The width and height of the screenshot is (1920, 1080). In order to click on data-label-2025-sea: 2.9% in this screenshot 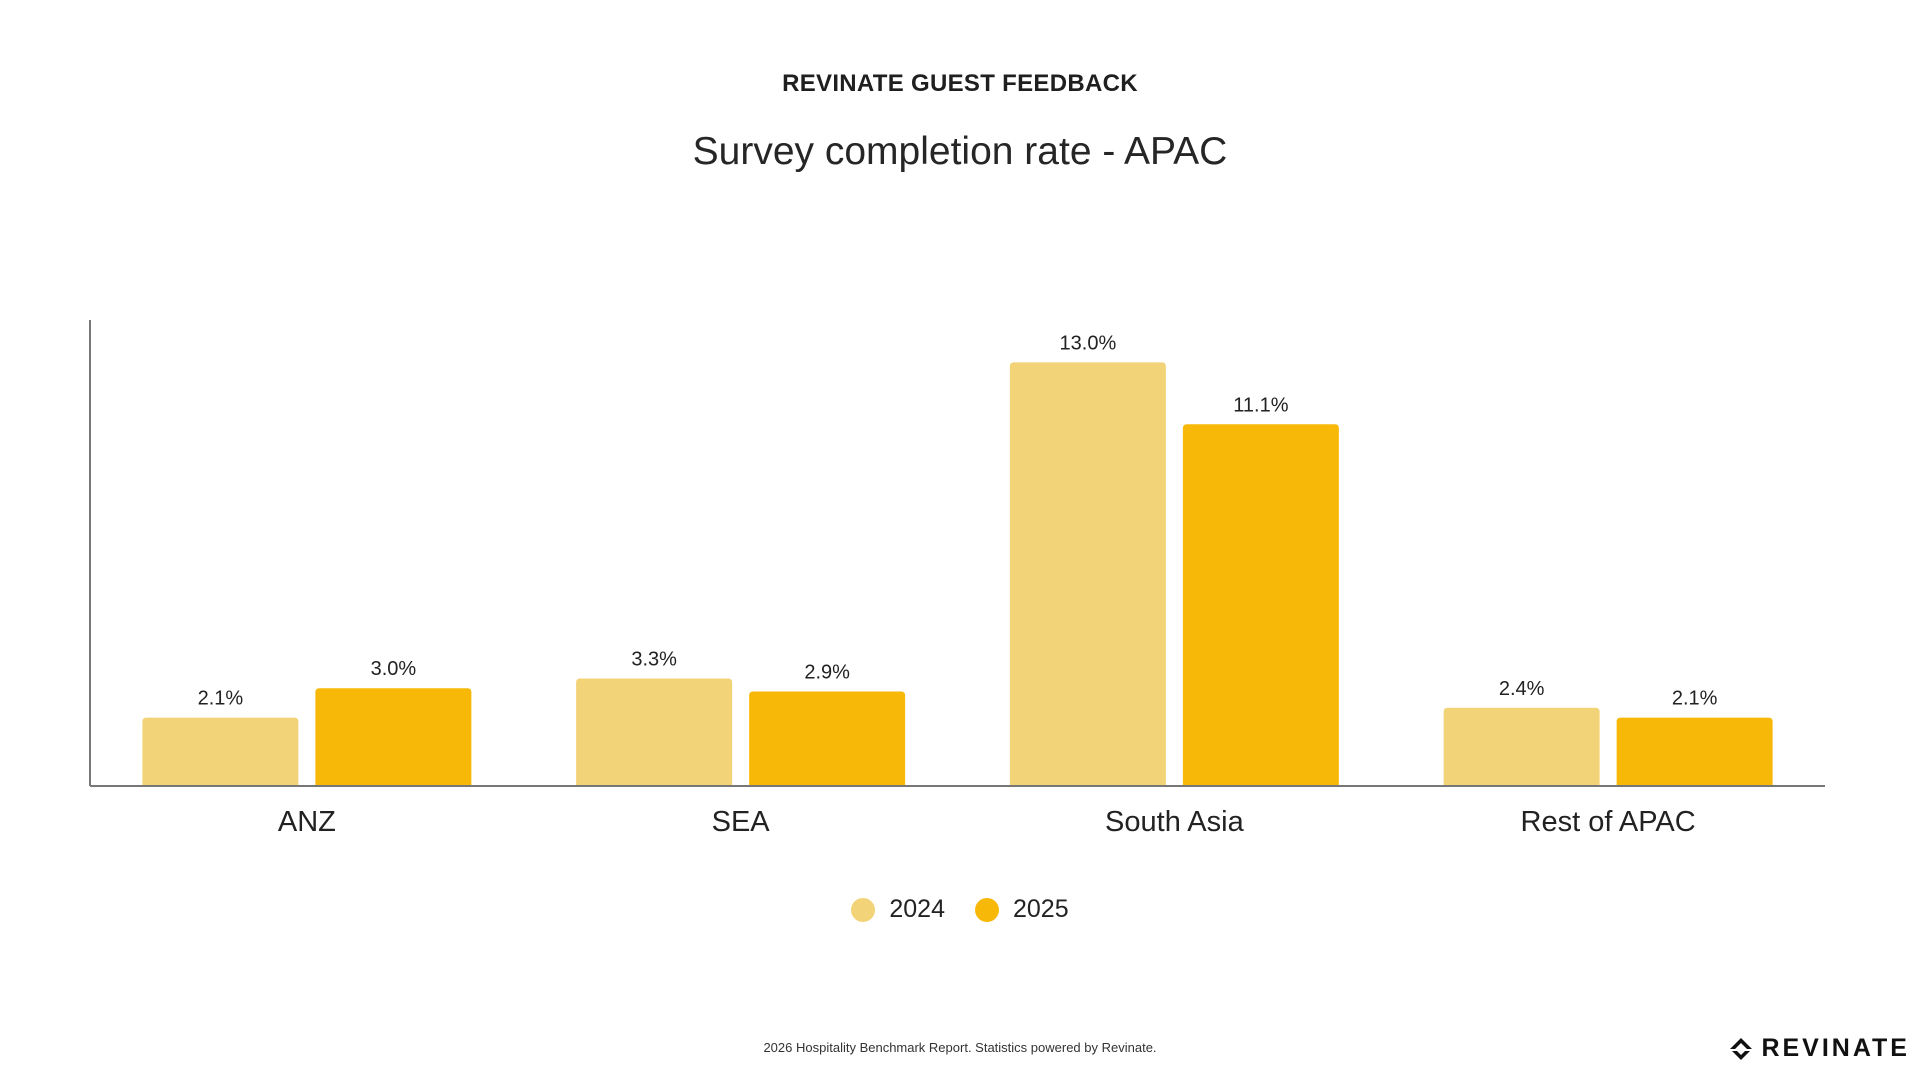, I will do `click(827, 672)`.